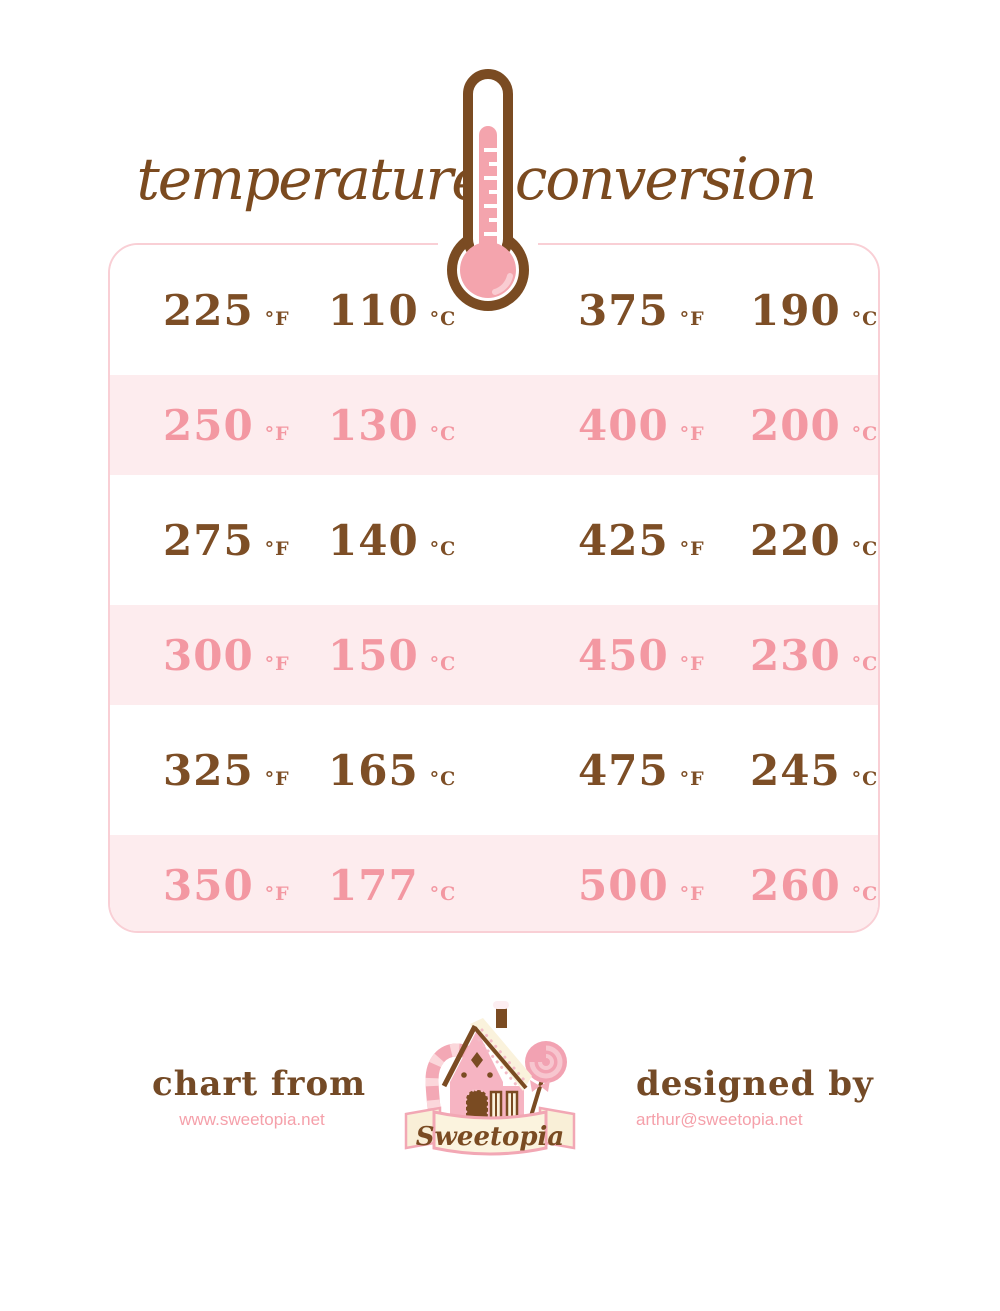 This screenshot has width=1000, height=1311. I want to click on celsius-value: 110, so click(373, 310).